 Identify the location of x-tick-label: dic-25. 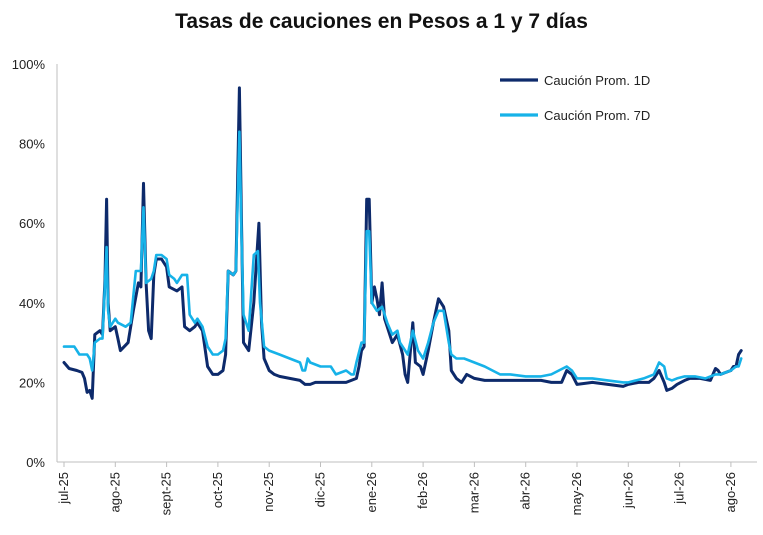
(320, 489).